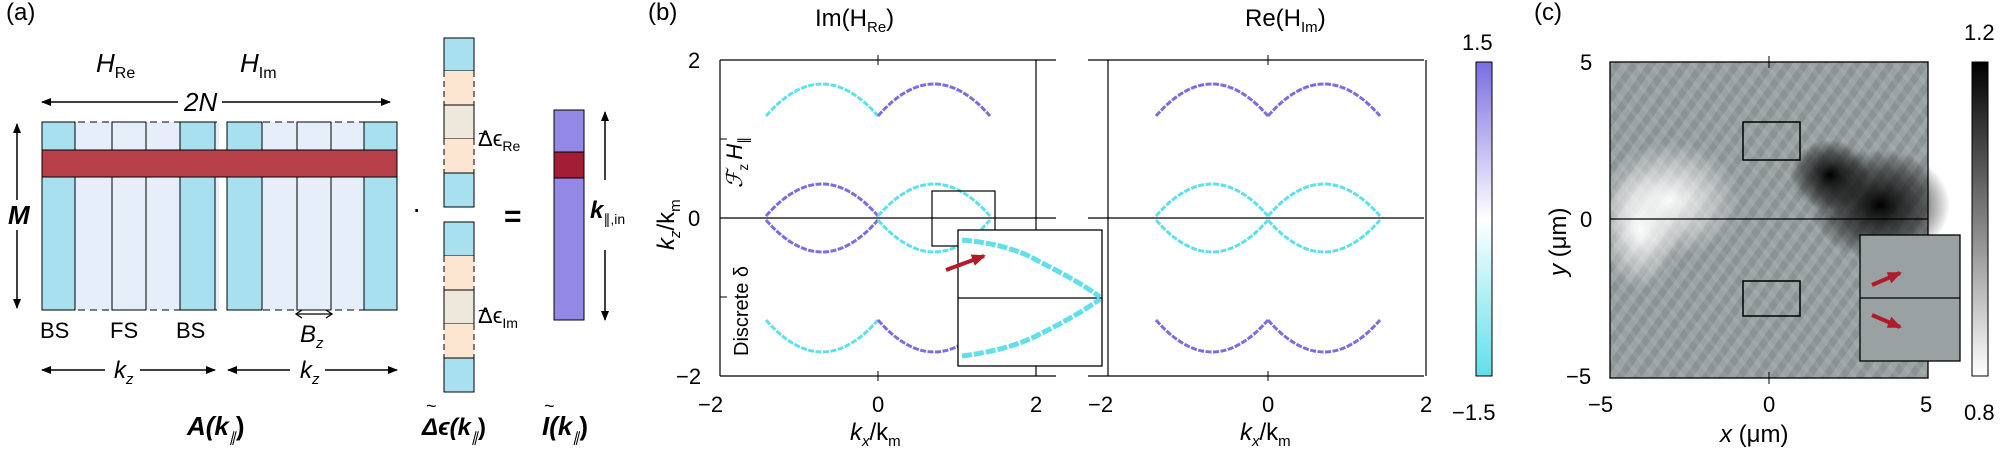  Describe the element at coordinates (694, 60) in the screenshot. I see `y-tick-label: 2` at that location.